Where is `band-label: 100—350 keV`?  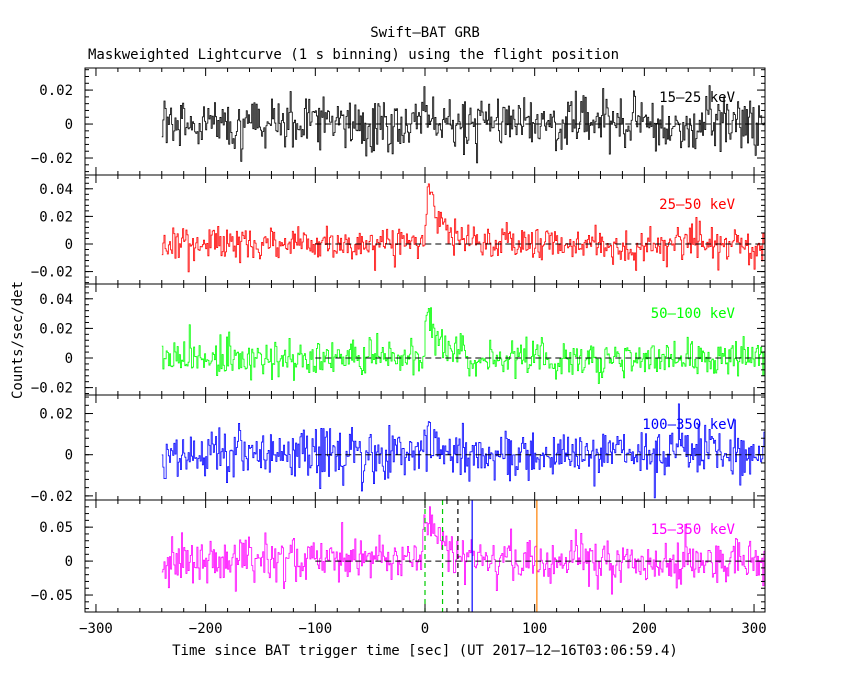
band-label: 100—350 keV is located at coordinates (688, 425).